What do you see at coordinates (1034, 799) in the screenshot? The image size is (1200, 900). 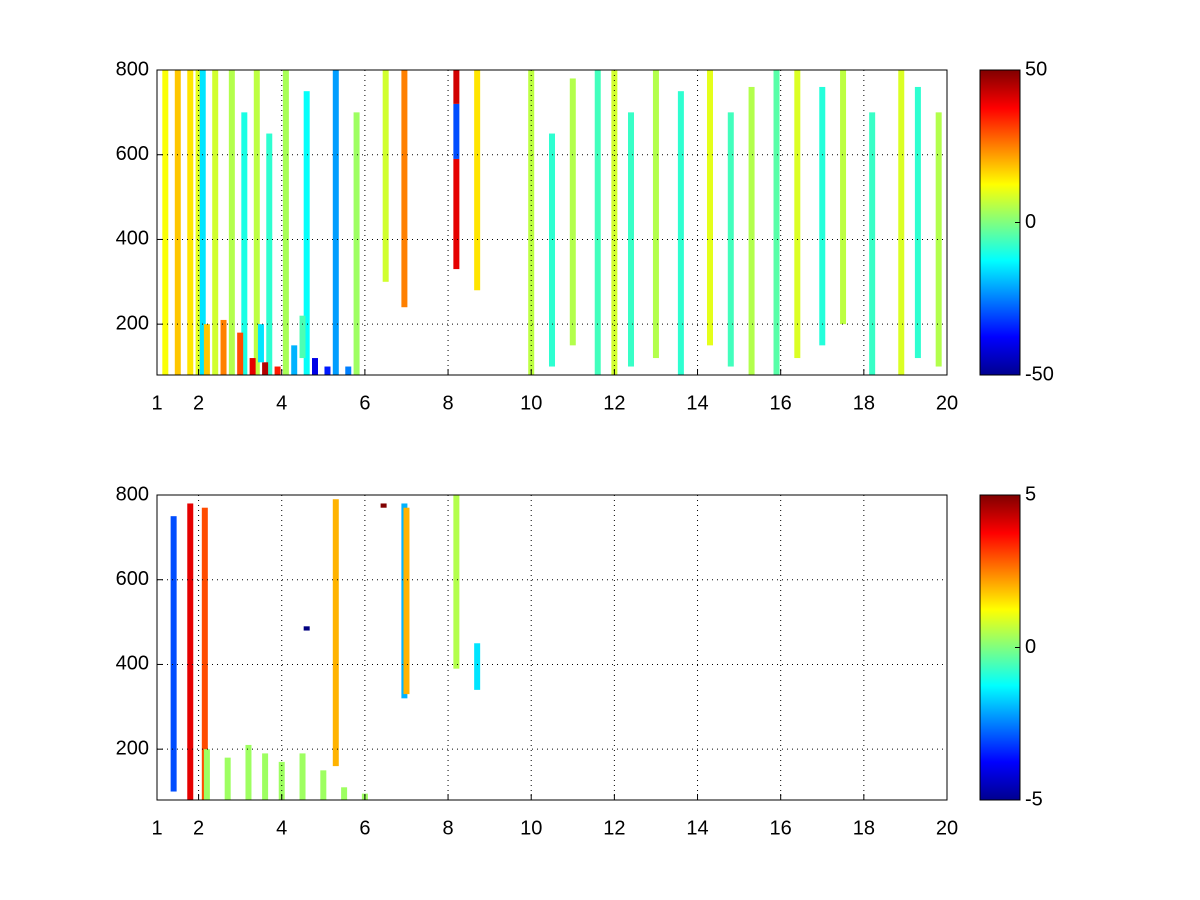 I see `colorbar-tick-label: -5` at bounding box center [1034, 799].